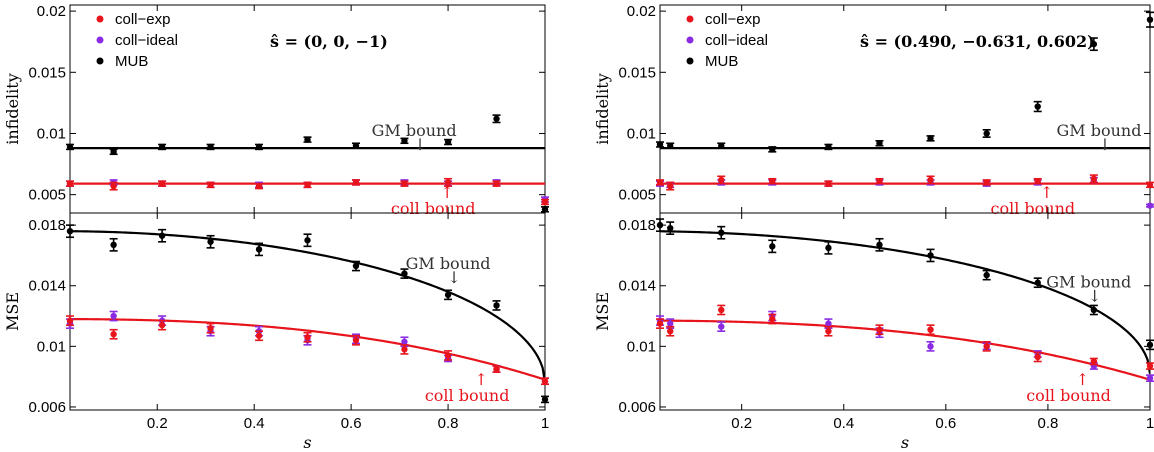  What do you see at coordinates (602, 109) in the screenshot?
I see `y-axis-label: infidelity` at bounding box center [602, 109].